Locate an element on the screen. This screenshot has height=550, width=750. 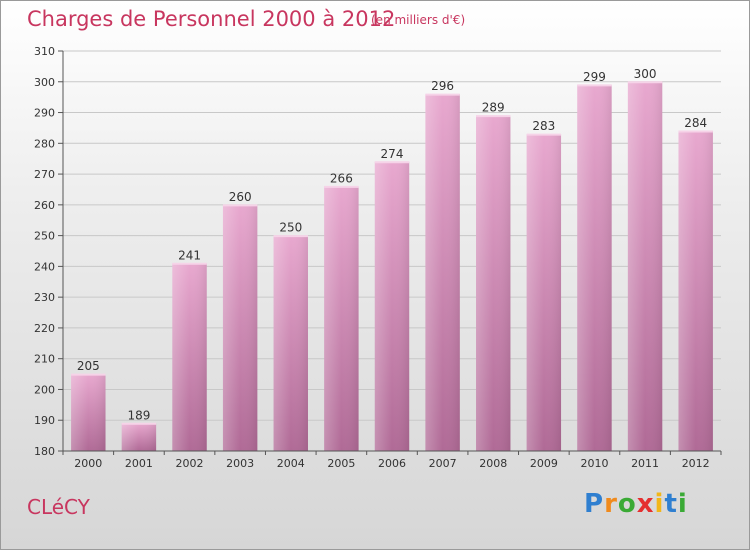
bar-value-label: 289 is located at coordinates (493, 108).